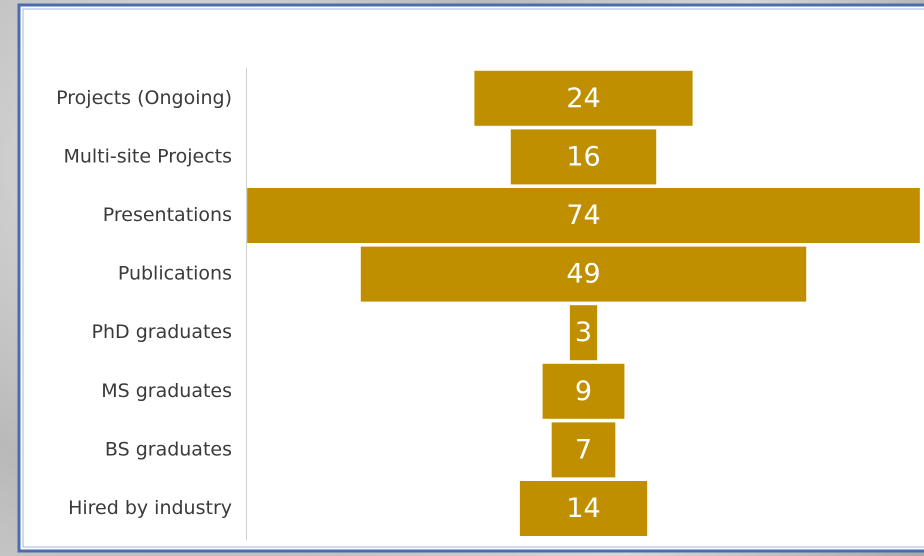 This screenshot has height=556, width=924. I want to click on value-label: 3, so click(583, 332).